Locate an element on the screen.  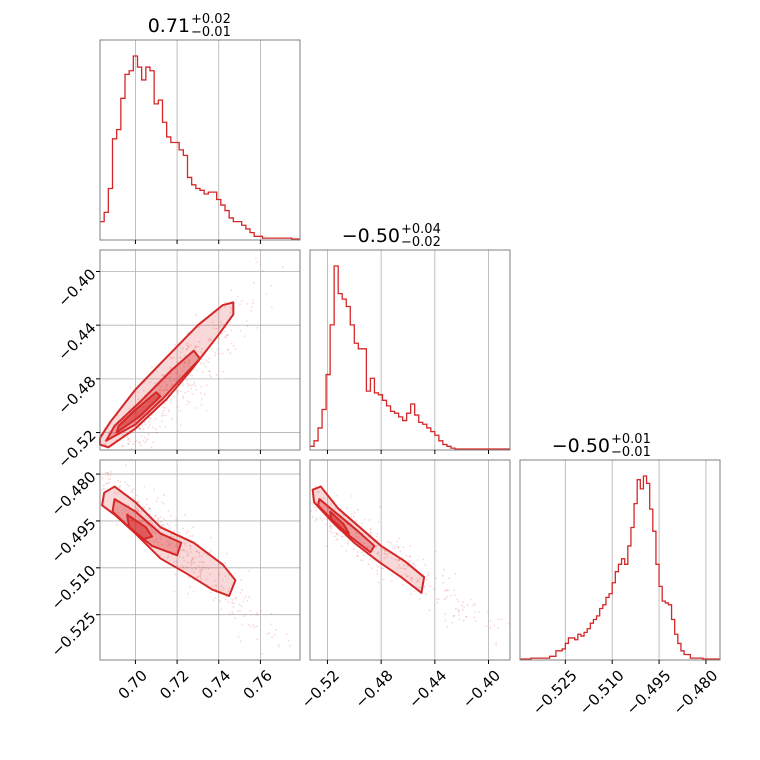
x-tick-label: 0.74 is located at coordinates (216, 684).